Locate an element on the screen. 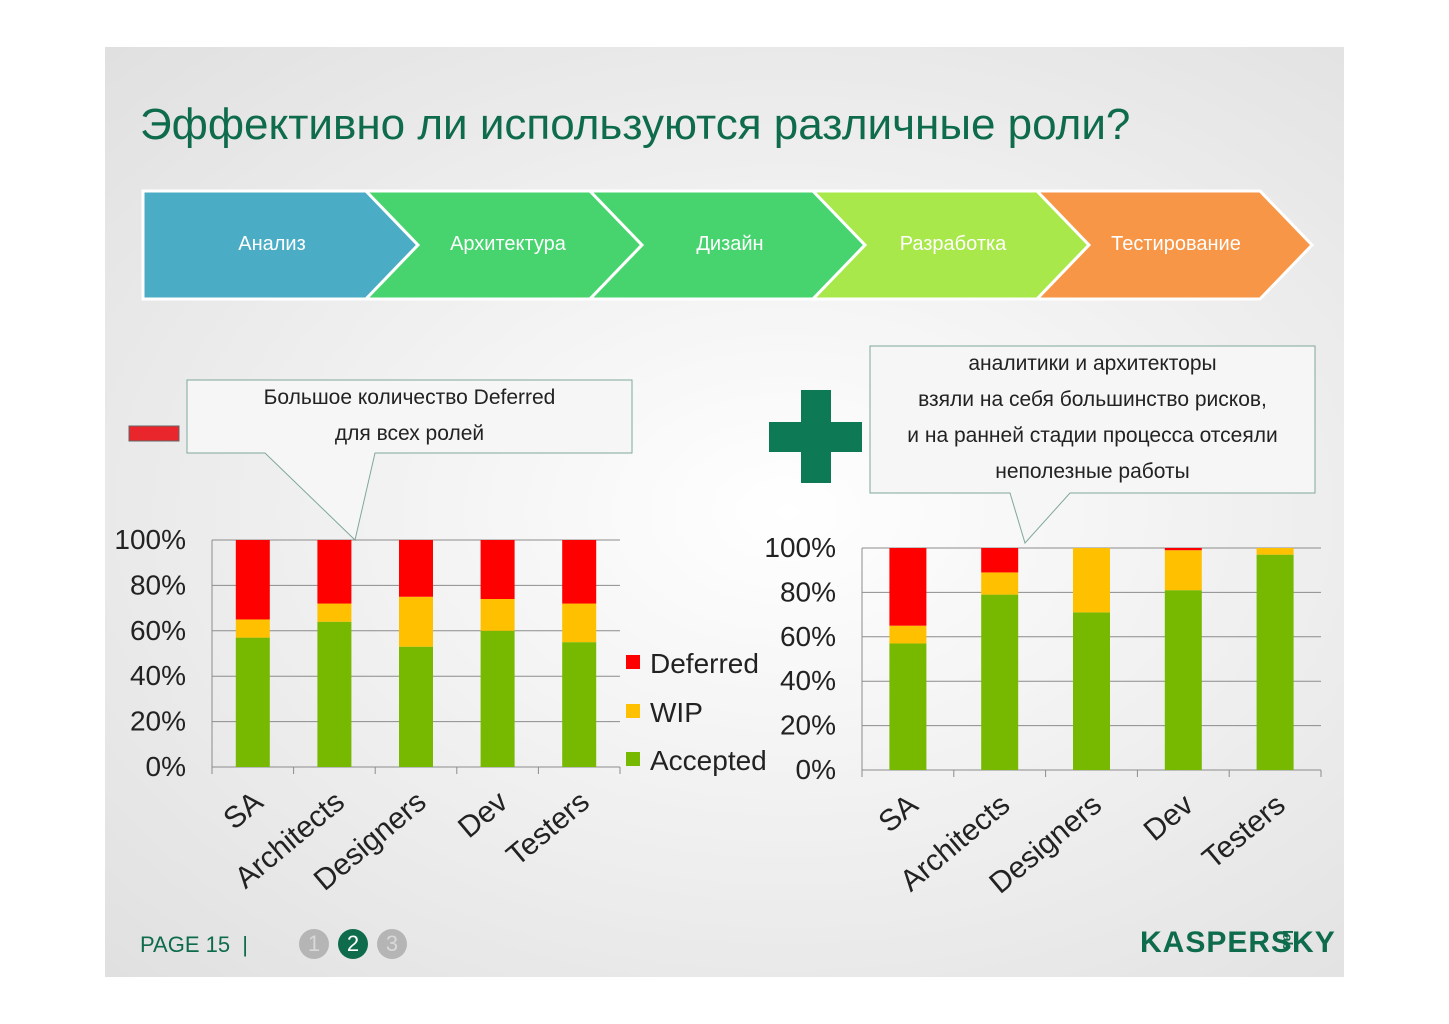 The height and width of the screenshot is (1024, 1449). step-design-label: Дизайн is located at coordinates (729, 244).